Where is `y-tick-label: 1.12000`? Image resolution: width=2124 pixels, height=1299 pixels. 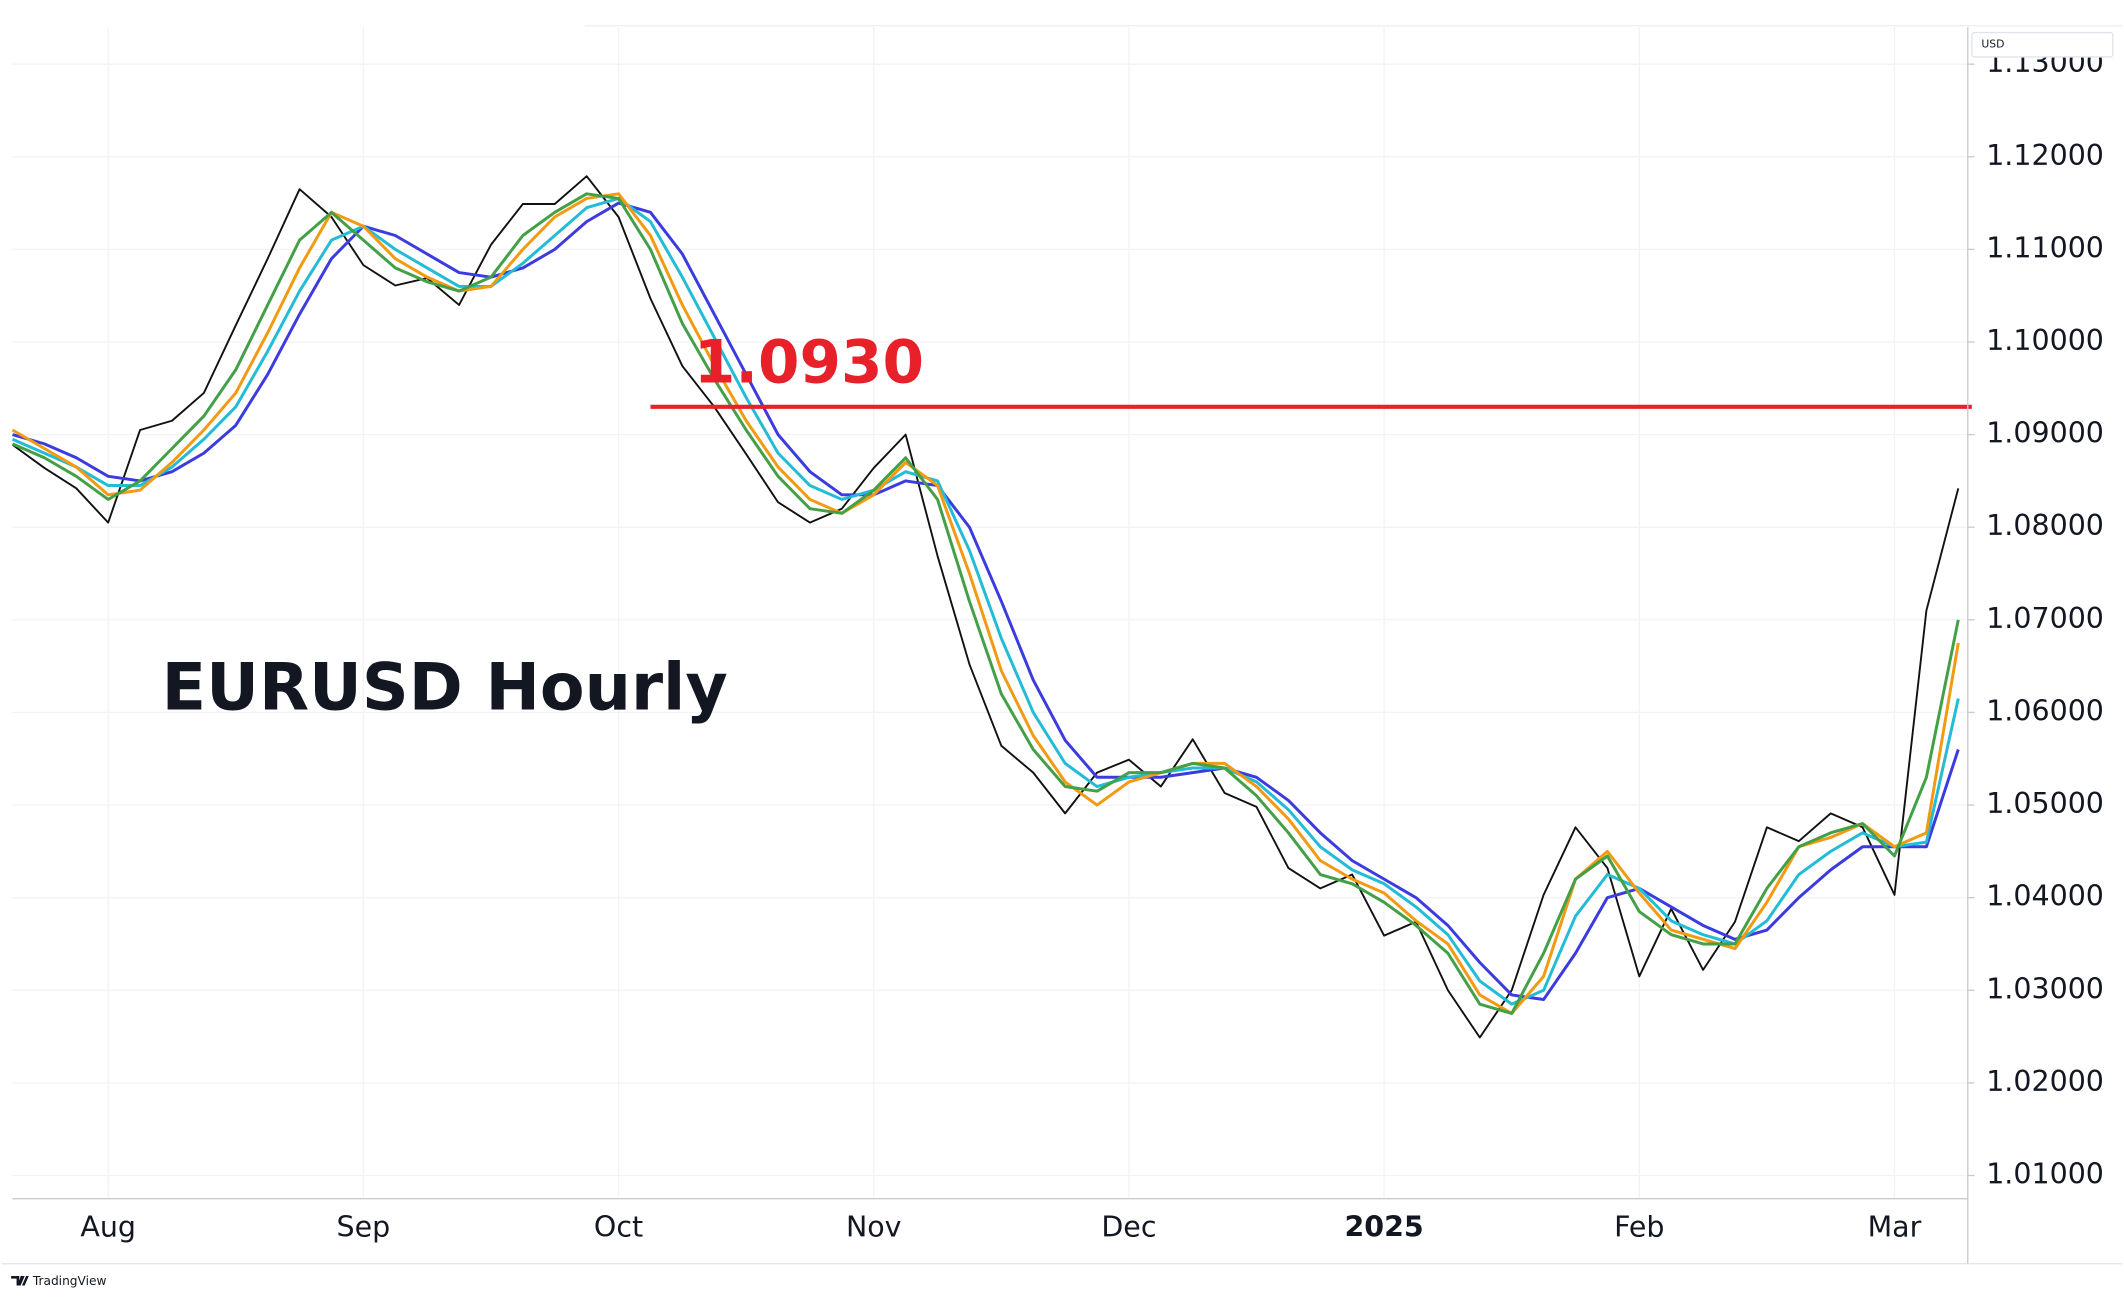
y-tick-label: 1.12000 is located at coordinates (2045, 155).